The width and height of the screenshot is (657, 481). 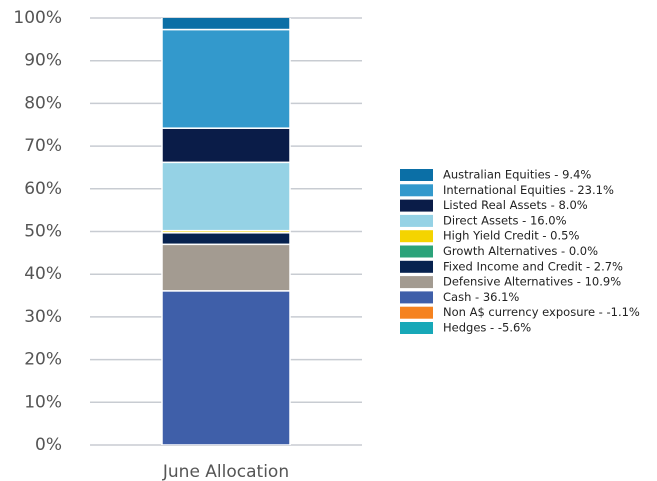 I want to click on y-tick-label: 50%, so click(x=43, y=232).